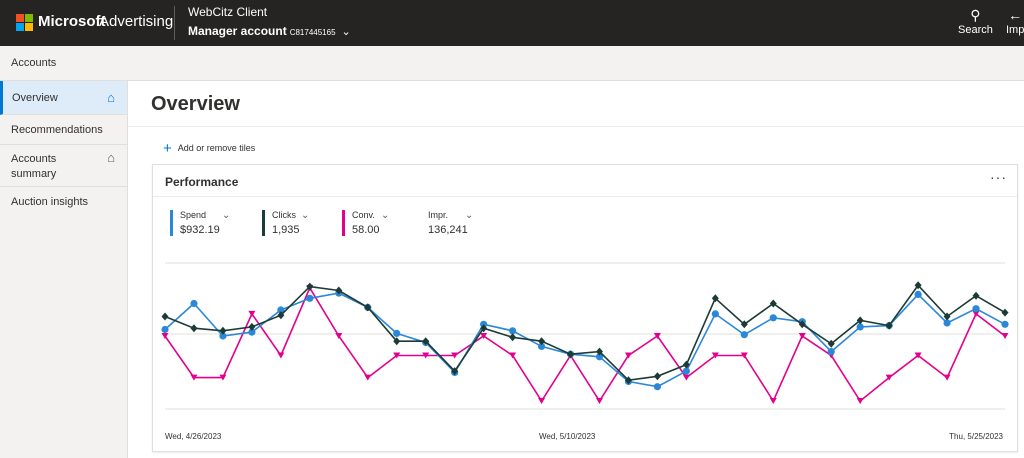  I want to click on product-name: Advertising, so click(136, 21).